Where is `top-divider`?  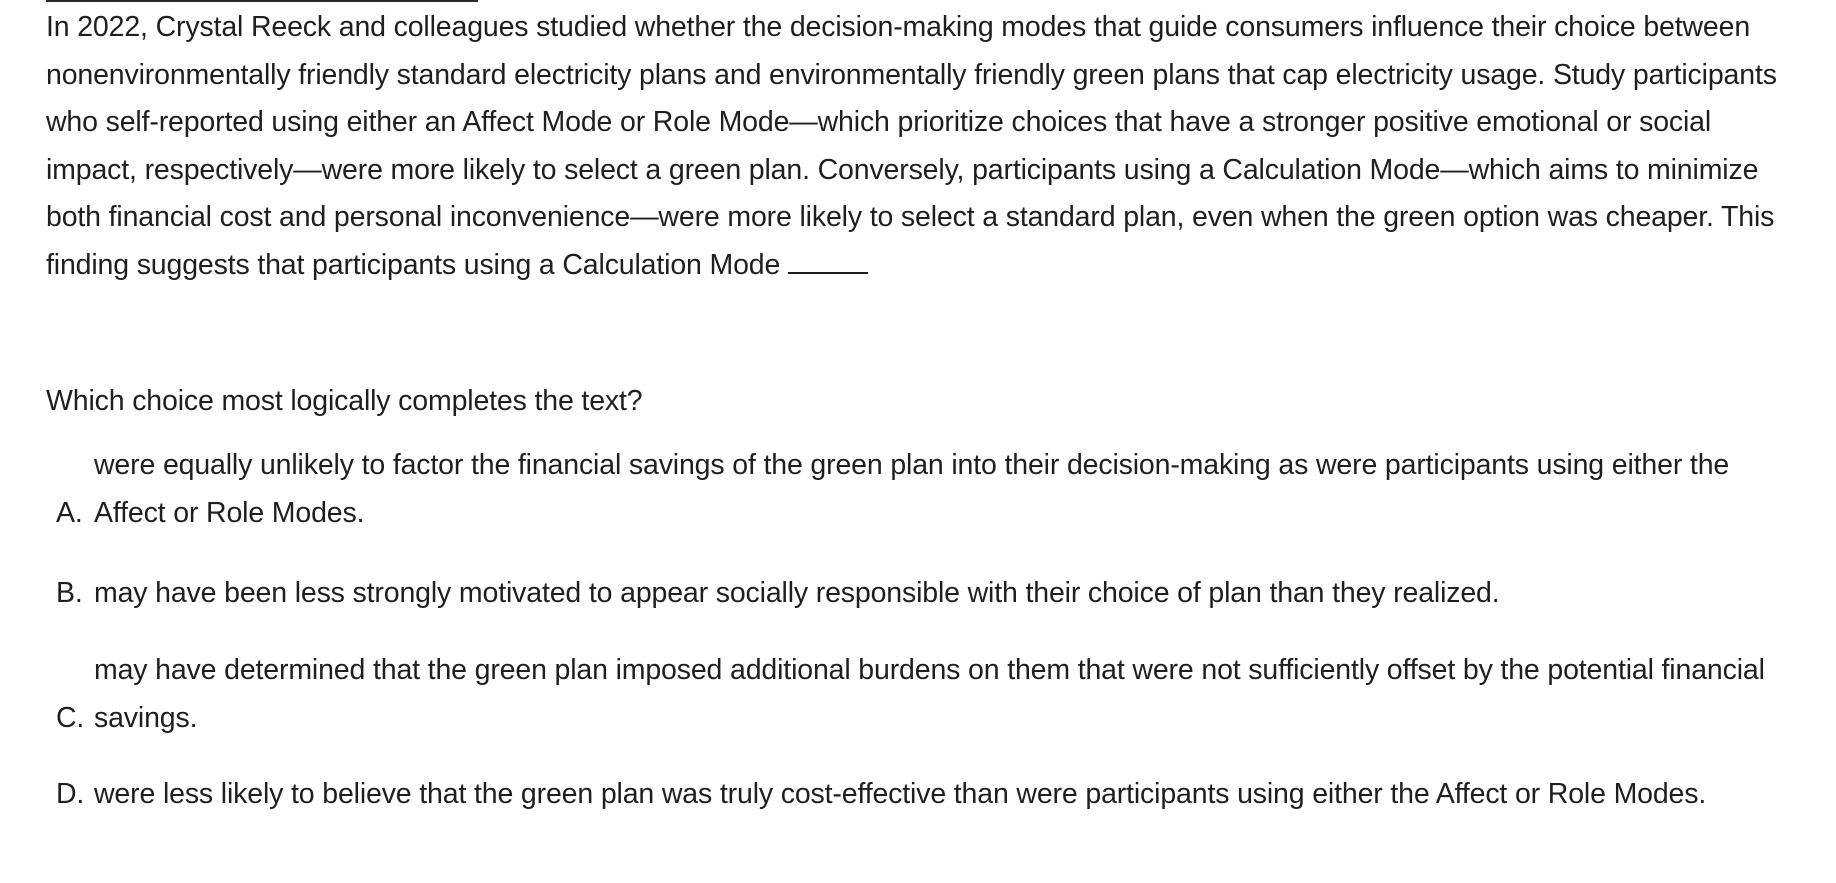 top-divider is located at coordinates (262, 1).